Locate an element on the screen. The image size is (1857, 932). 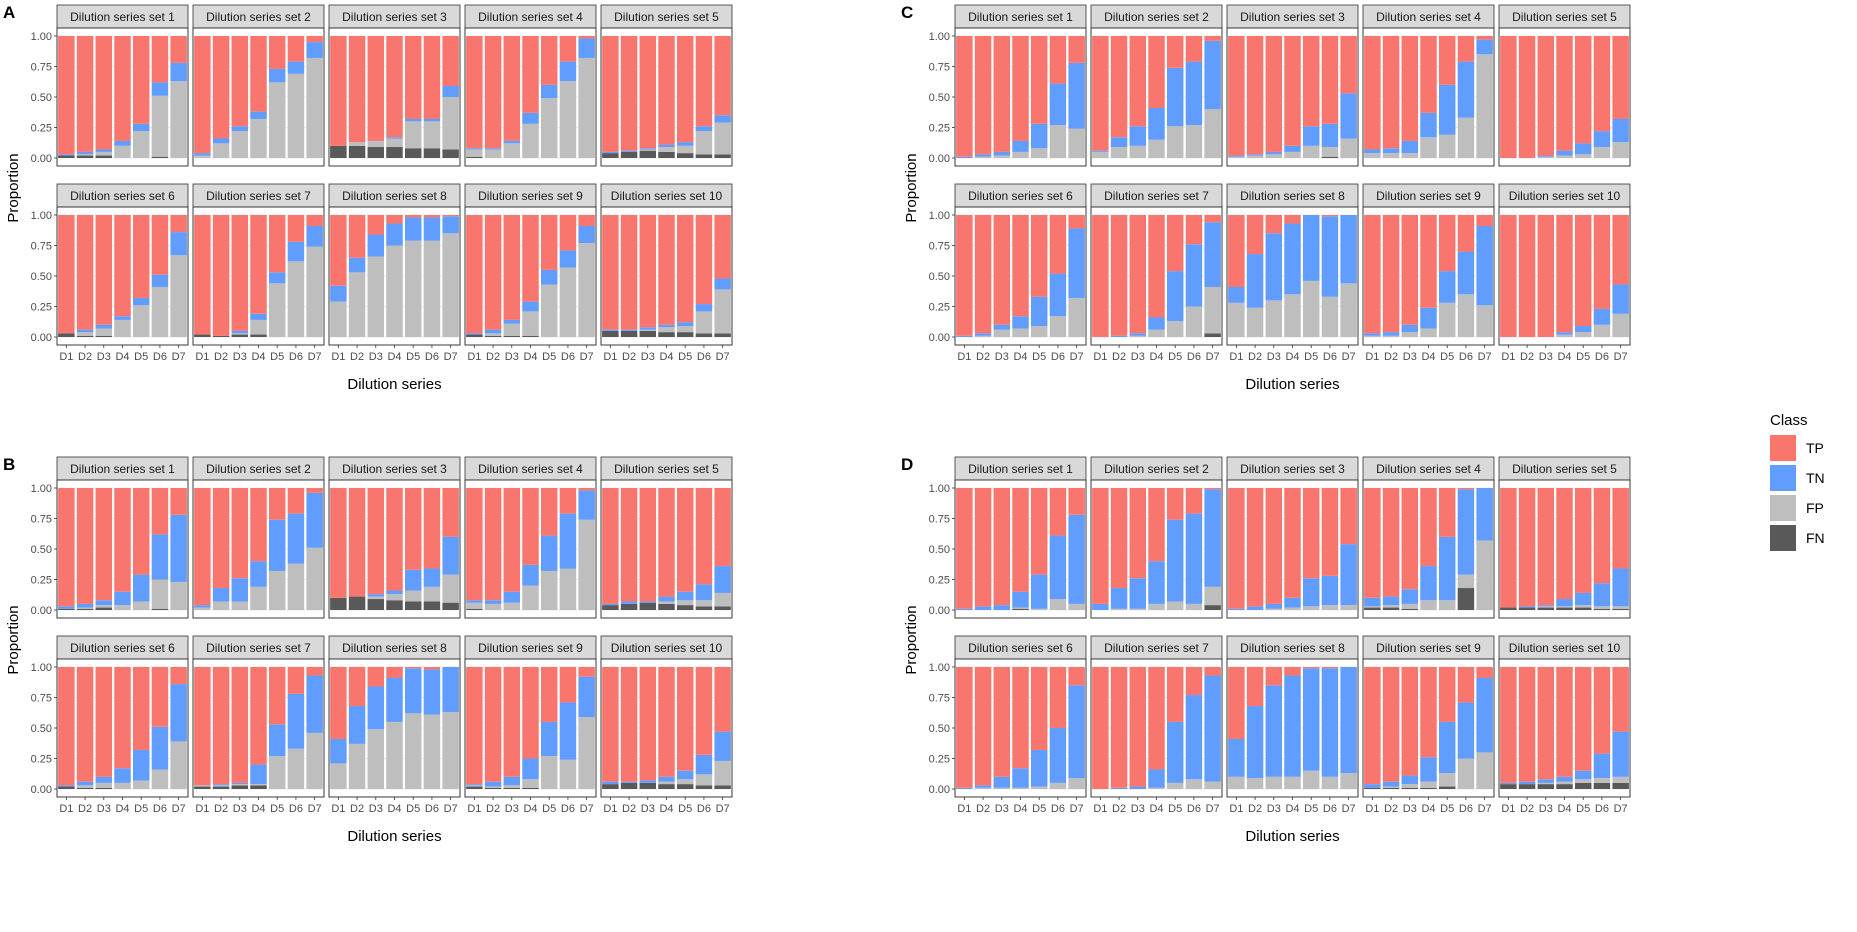
panel-c-facet-2-bar-d1-fp is located at coordinates (1100, 154).